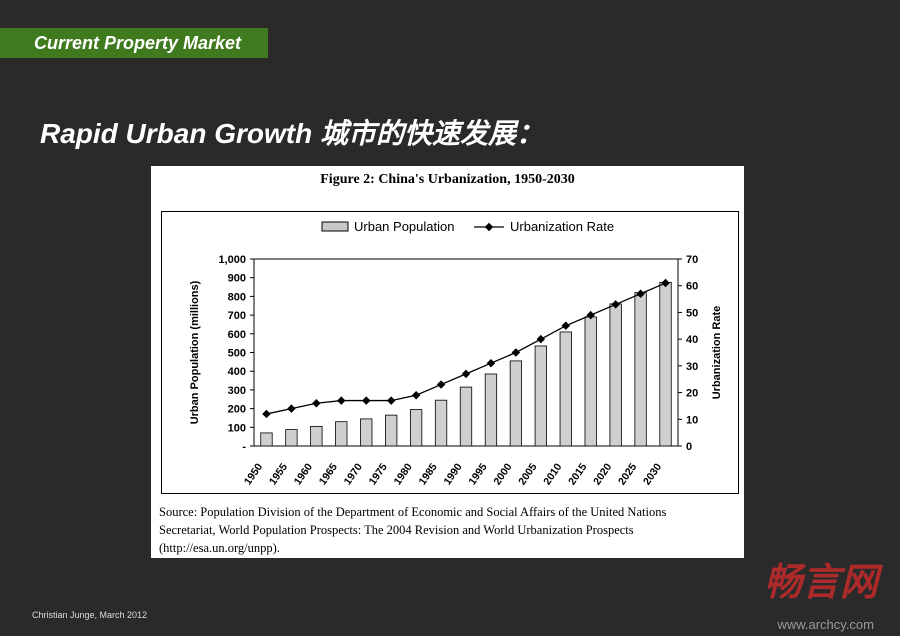  Describe the element at coordinates (452, 474) in the screenshot. I see `x-tick-label: 1990` at that location.